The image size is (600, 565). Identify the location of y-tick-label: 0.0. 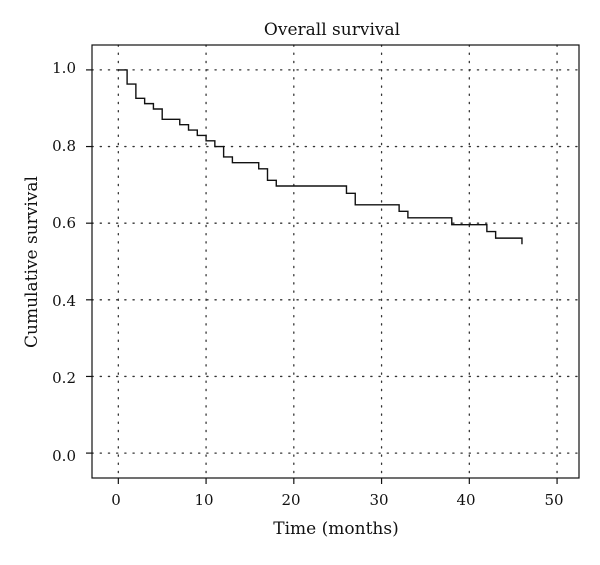
(64, 456).